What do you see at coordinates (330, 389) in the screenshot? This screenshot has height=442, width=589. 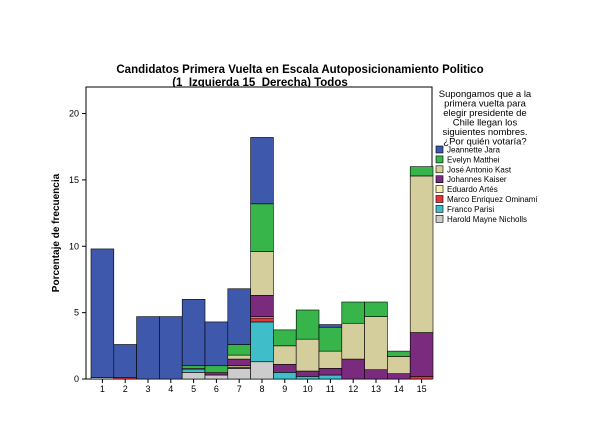 I see `x-tick-label: 11` at bounding box center [330, 389].